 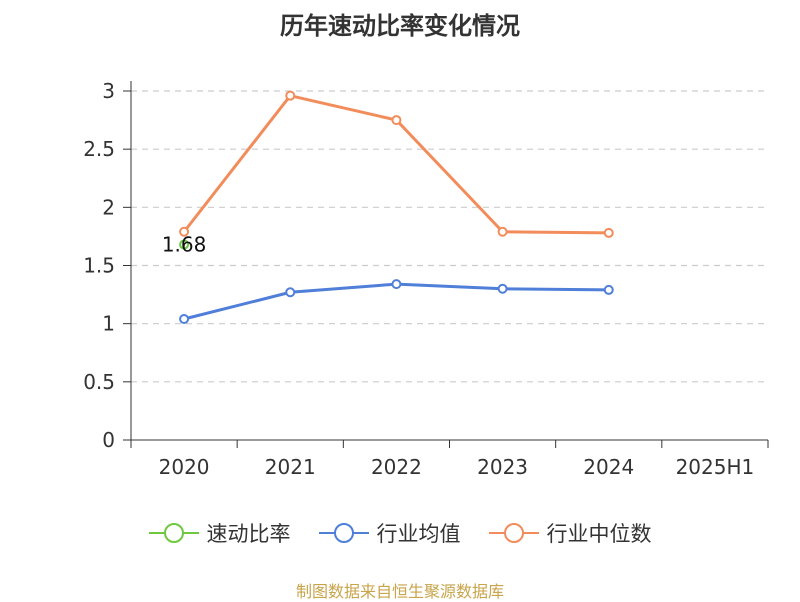 What do you see at coordinates (502, 467) in the screenshot?
I see `x-tick-label: 2023` at bounding box center [502, 467].